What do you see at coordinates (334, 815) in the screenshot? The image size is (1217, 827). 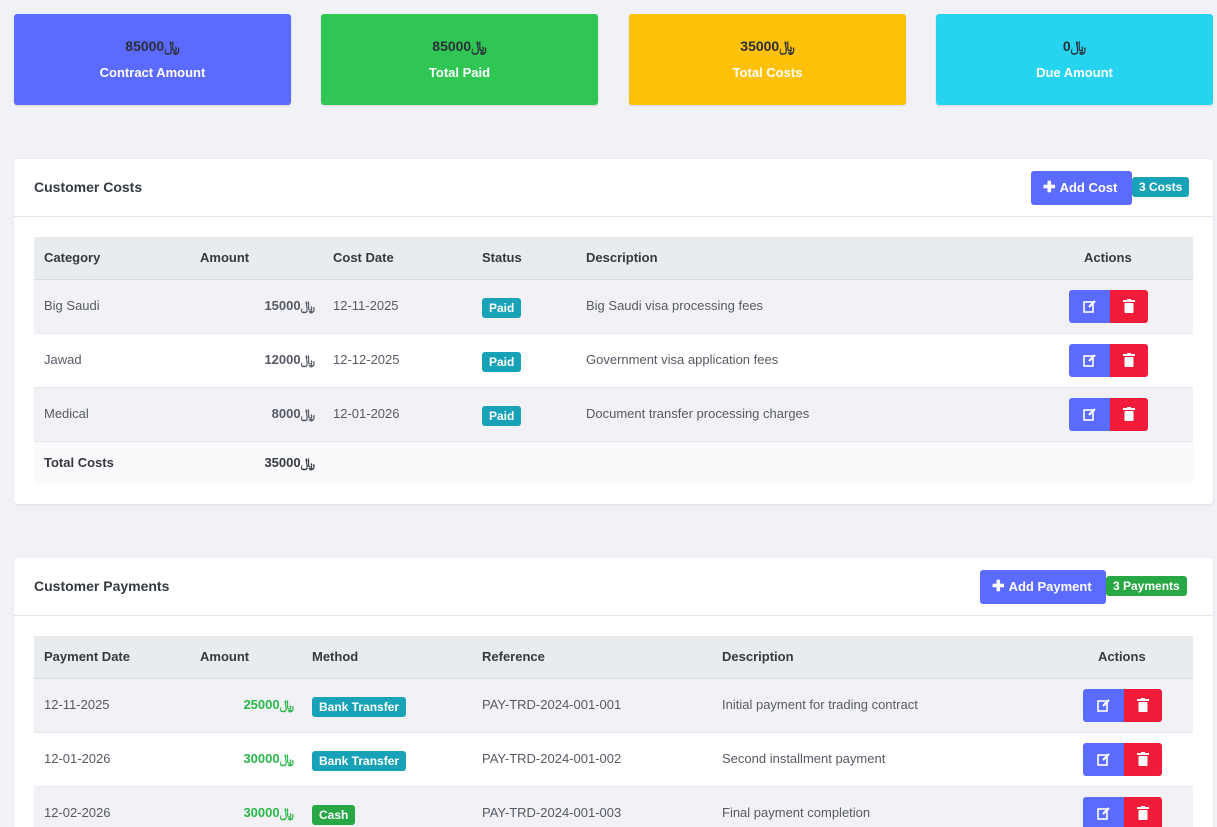 I see `method-badge: Cash` at bounding box center [334, 815].